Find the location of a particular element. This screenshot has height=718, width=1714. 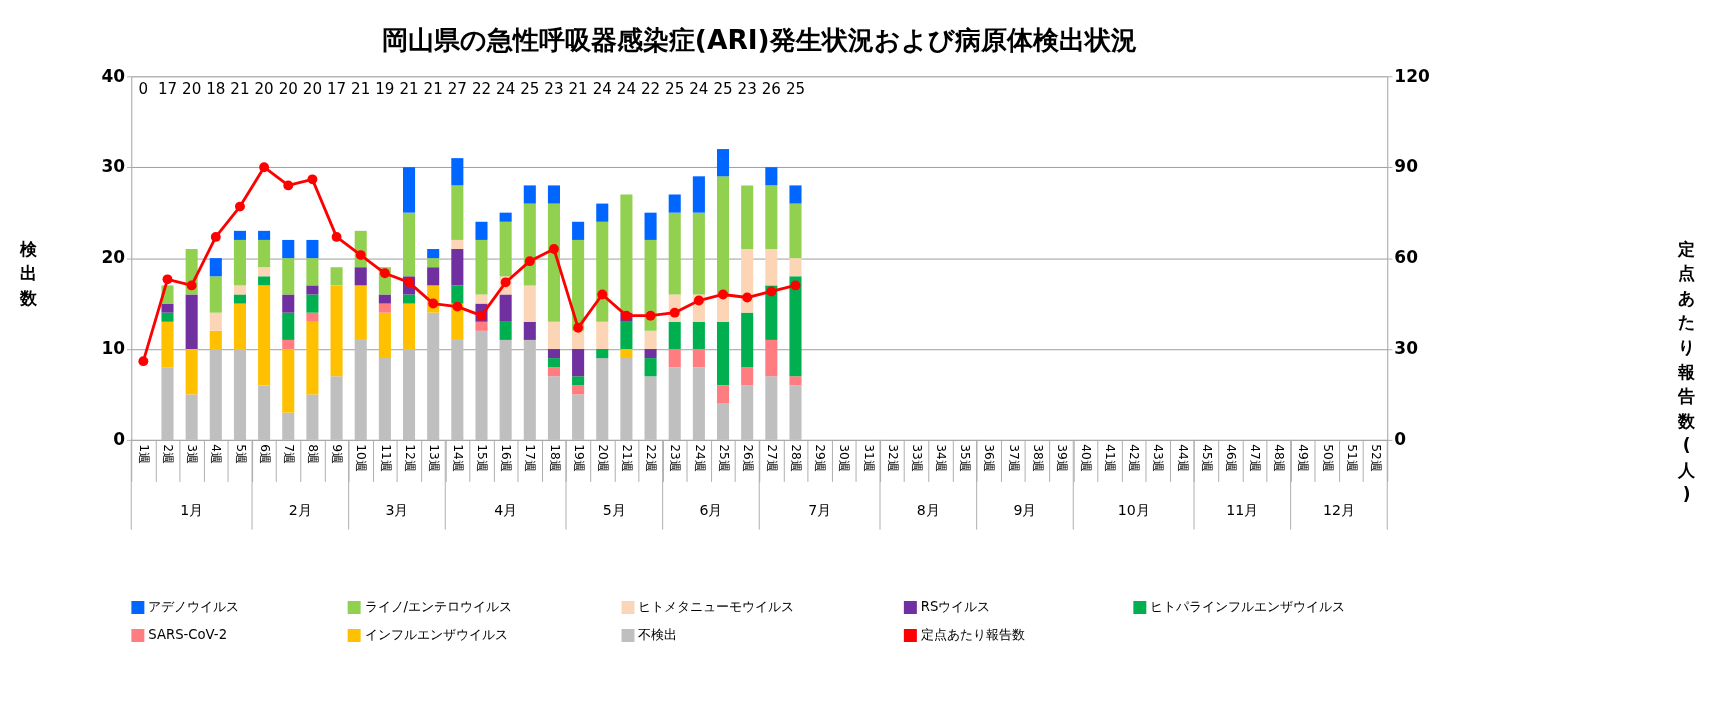

x-tick-label: 39週 is located at coordinates (1061, 458).